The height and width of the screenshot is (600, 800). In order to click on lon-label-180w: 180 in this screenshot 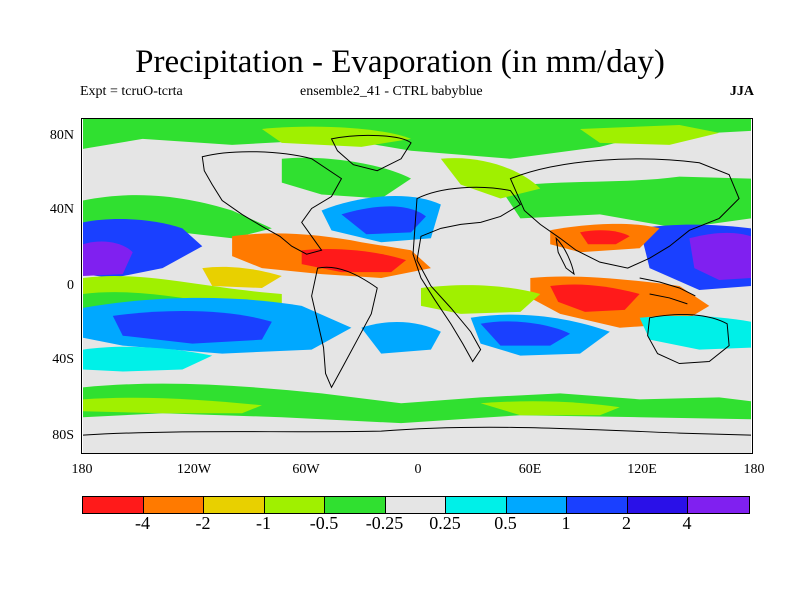, I will do `click(82, 469)`.